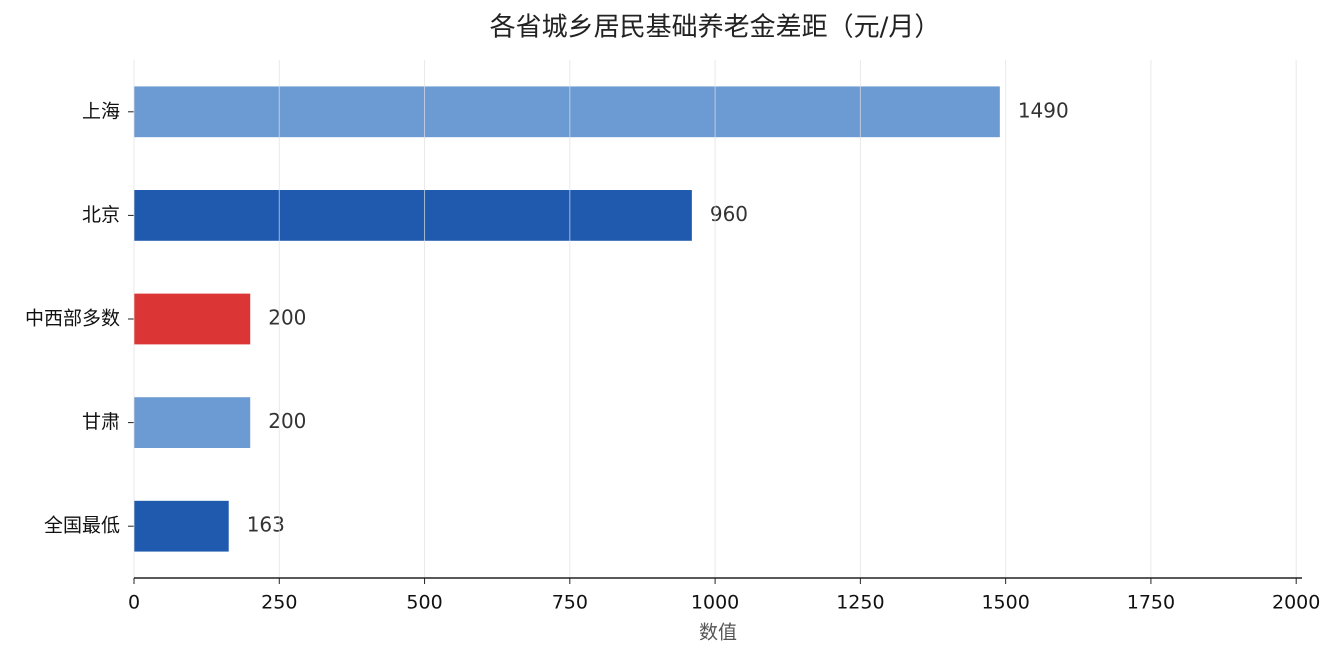 This screenshot has height=660, width=1334. Describe the element at coordinates (1151, 603) in the screenshot. I see `x-tick-label: 1750` at that location.